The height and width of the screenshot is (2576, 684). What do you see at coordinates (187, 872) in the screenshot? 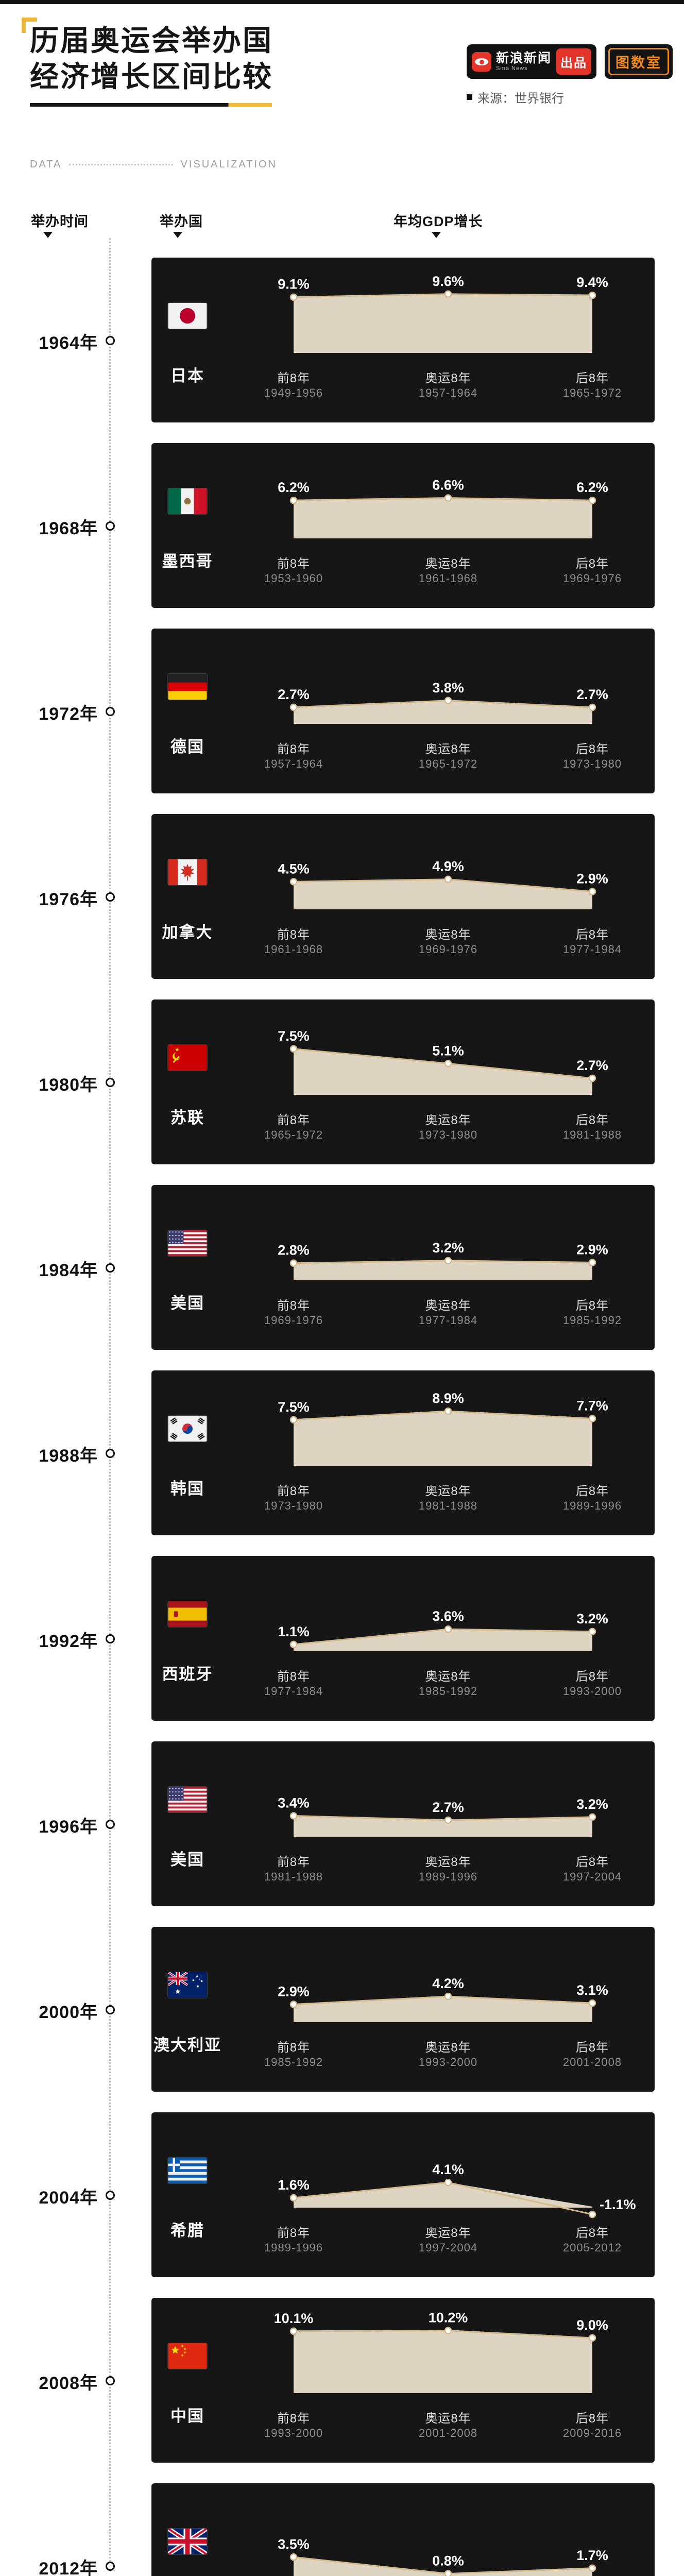
I see `flag-ca-icon` at bounding box center [187, 872].